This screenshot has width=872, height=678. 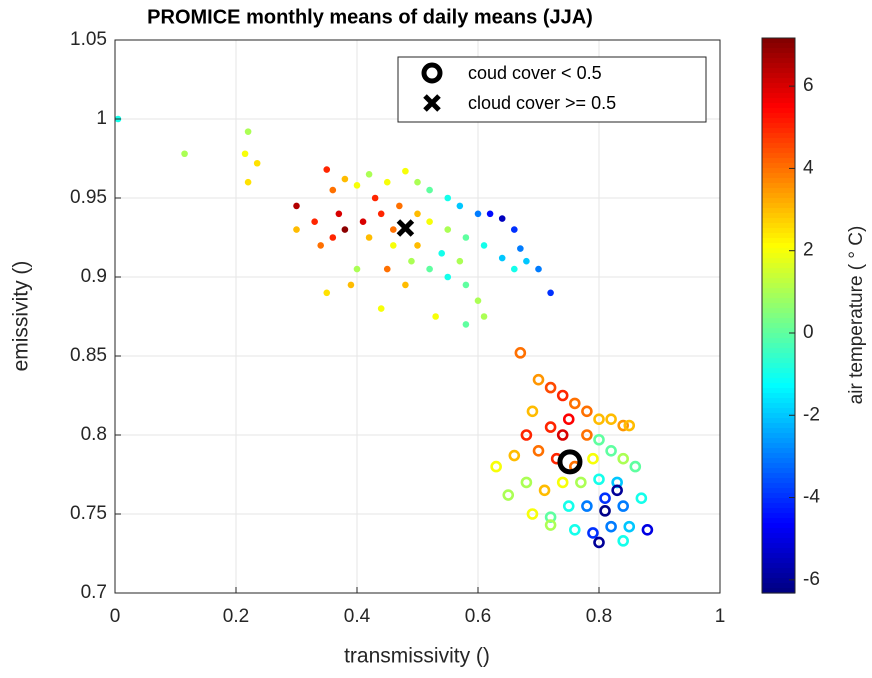 I want to click on y-axis-label: emissivity (), so click(x=21, y=316).